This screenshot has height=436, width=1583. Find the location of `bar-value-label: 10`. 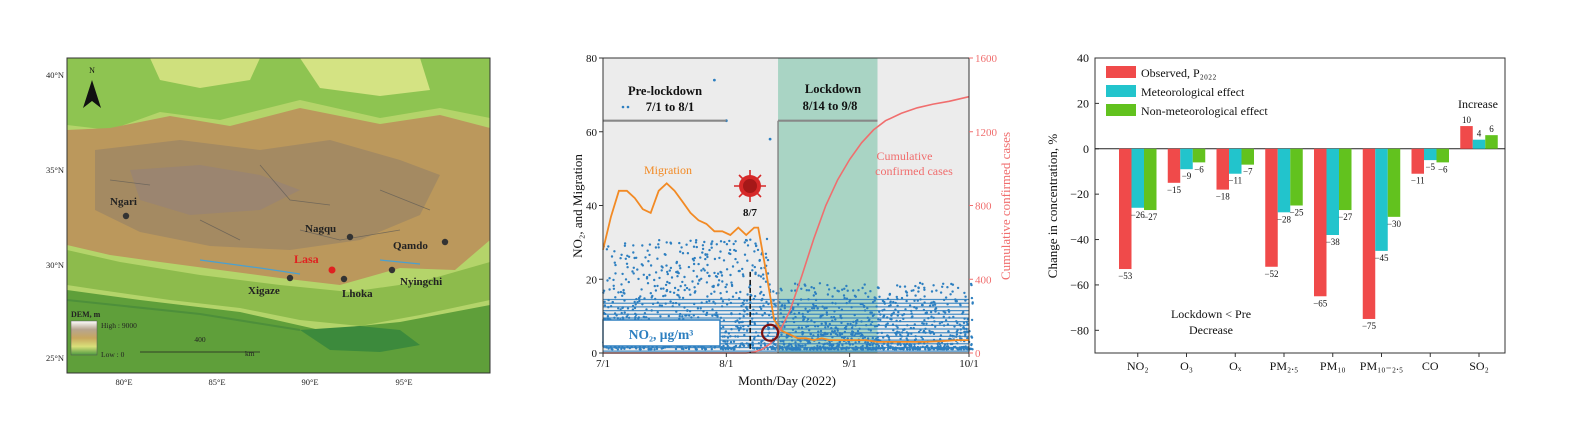

bar-value-label: 10 is located at coordinates (1467, 120).